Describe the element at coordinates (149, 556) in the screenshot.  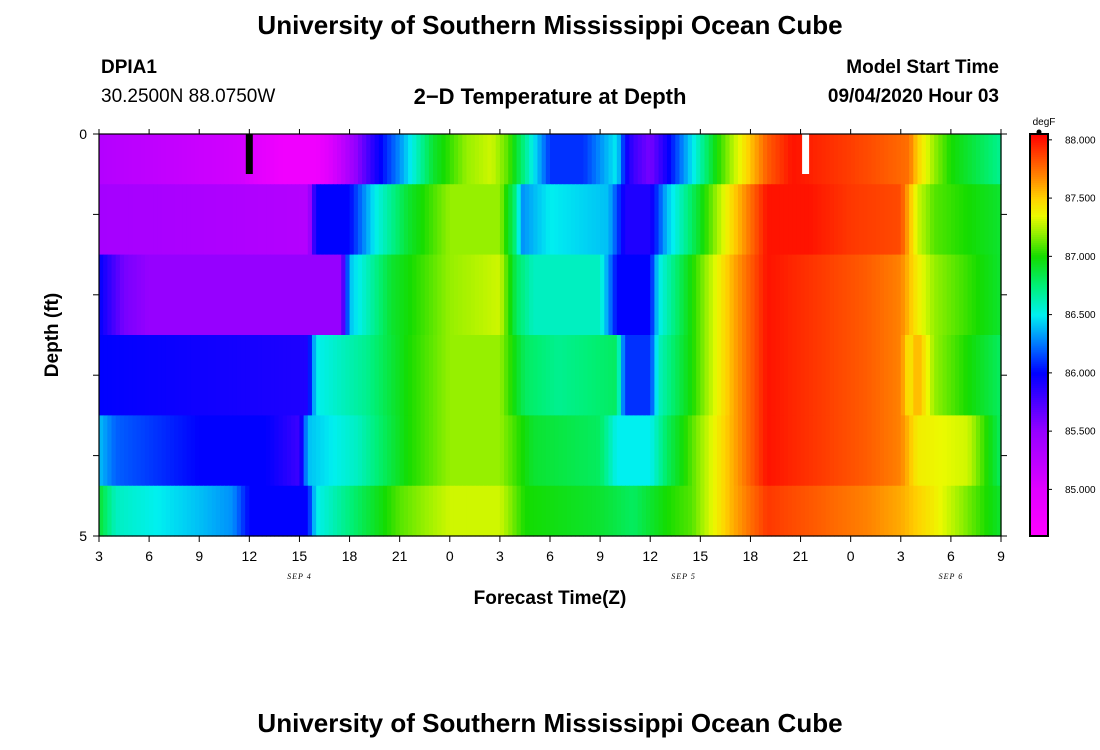
I see `x-tick-label: 6` at that location.